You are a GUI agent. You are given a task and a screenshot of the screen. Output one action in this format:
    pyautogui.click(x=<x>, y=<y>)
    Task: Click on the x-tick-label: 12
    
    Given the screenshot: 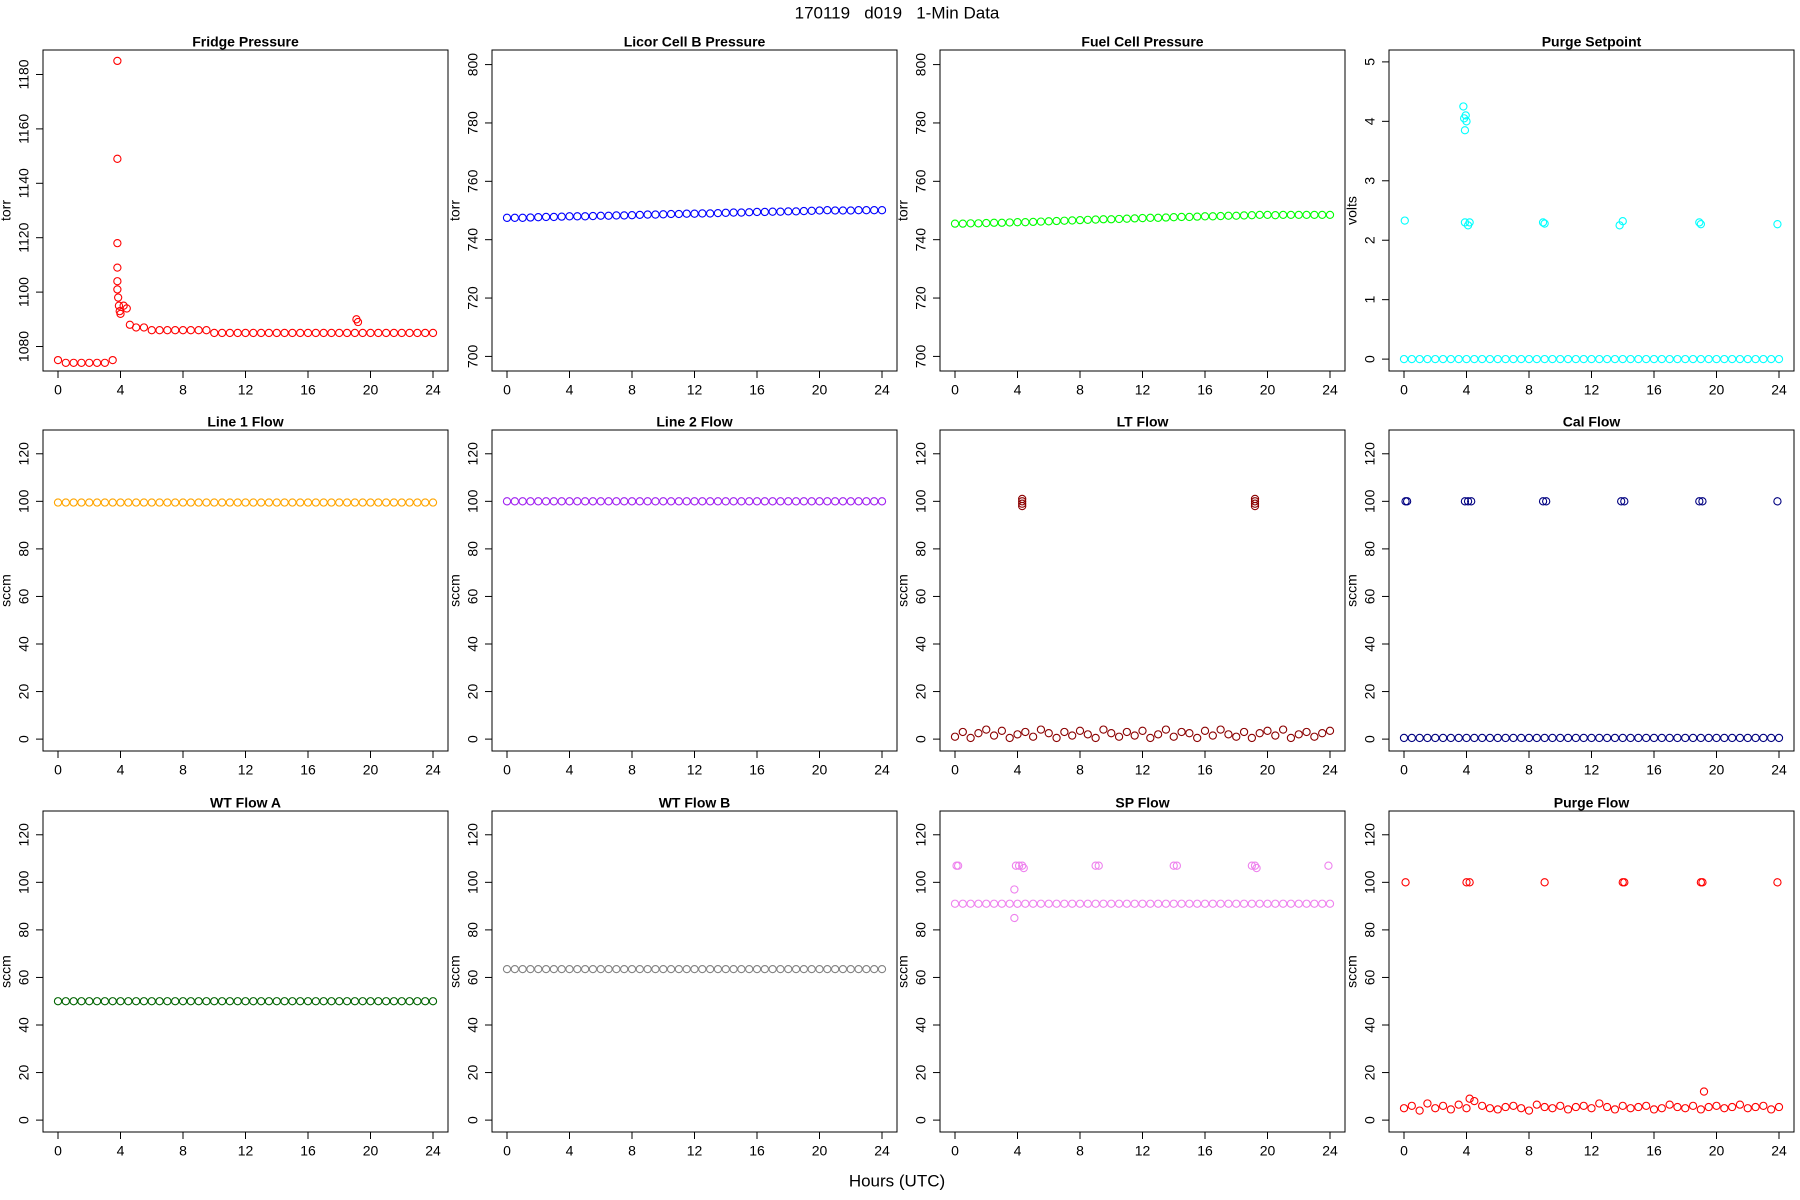 What is the action you would take?
    pyautogui.click(x=1592, y=770)
    